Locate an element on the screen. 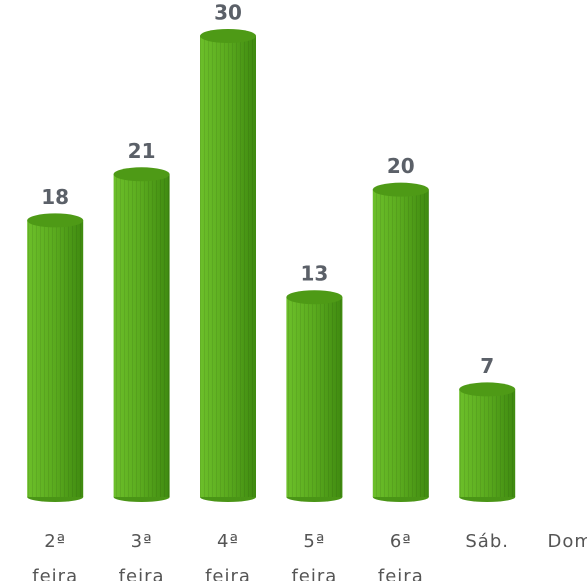 The height and width of the screenshot is (581, 587). x-tick-label: Sáb. is located at coordinates (487, 541).